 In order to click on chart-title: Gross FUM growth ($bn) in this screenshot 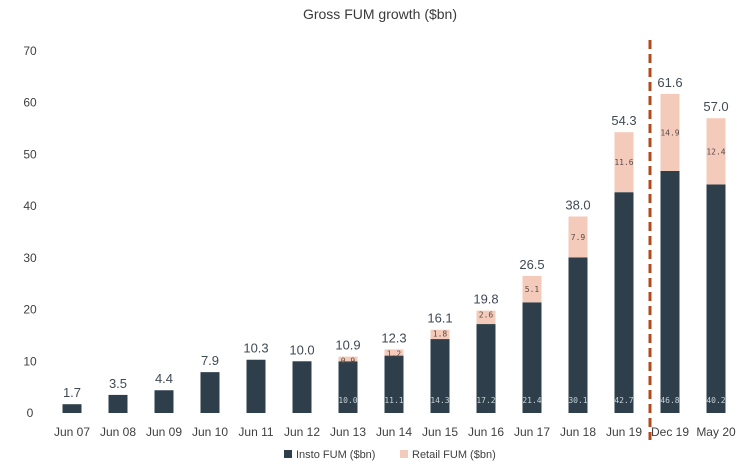, I will do `click(380, 14)`.